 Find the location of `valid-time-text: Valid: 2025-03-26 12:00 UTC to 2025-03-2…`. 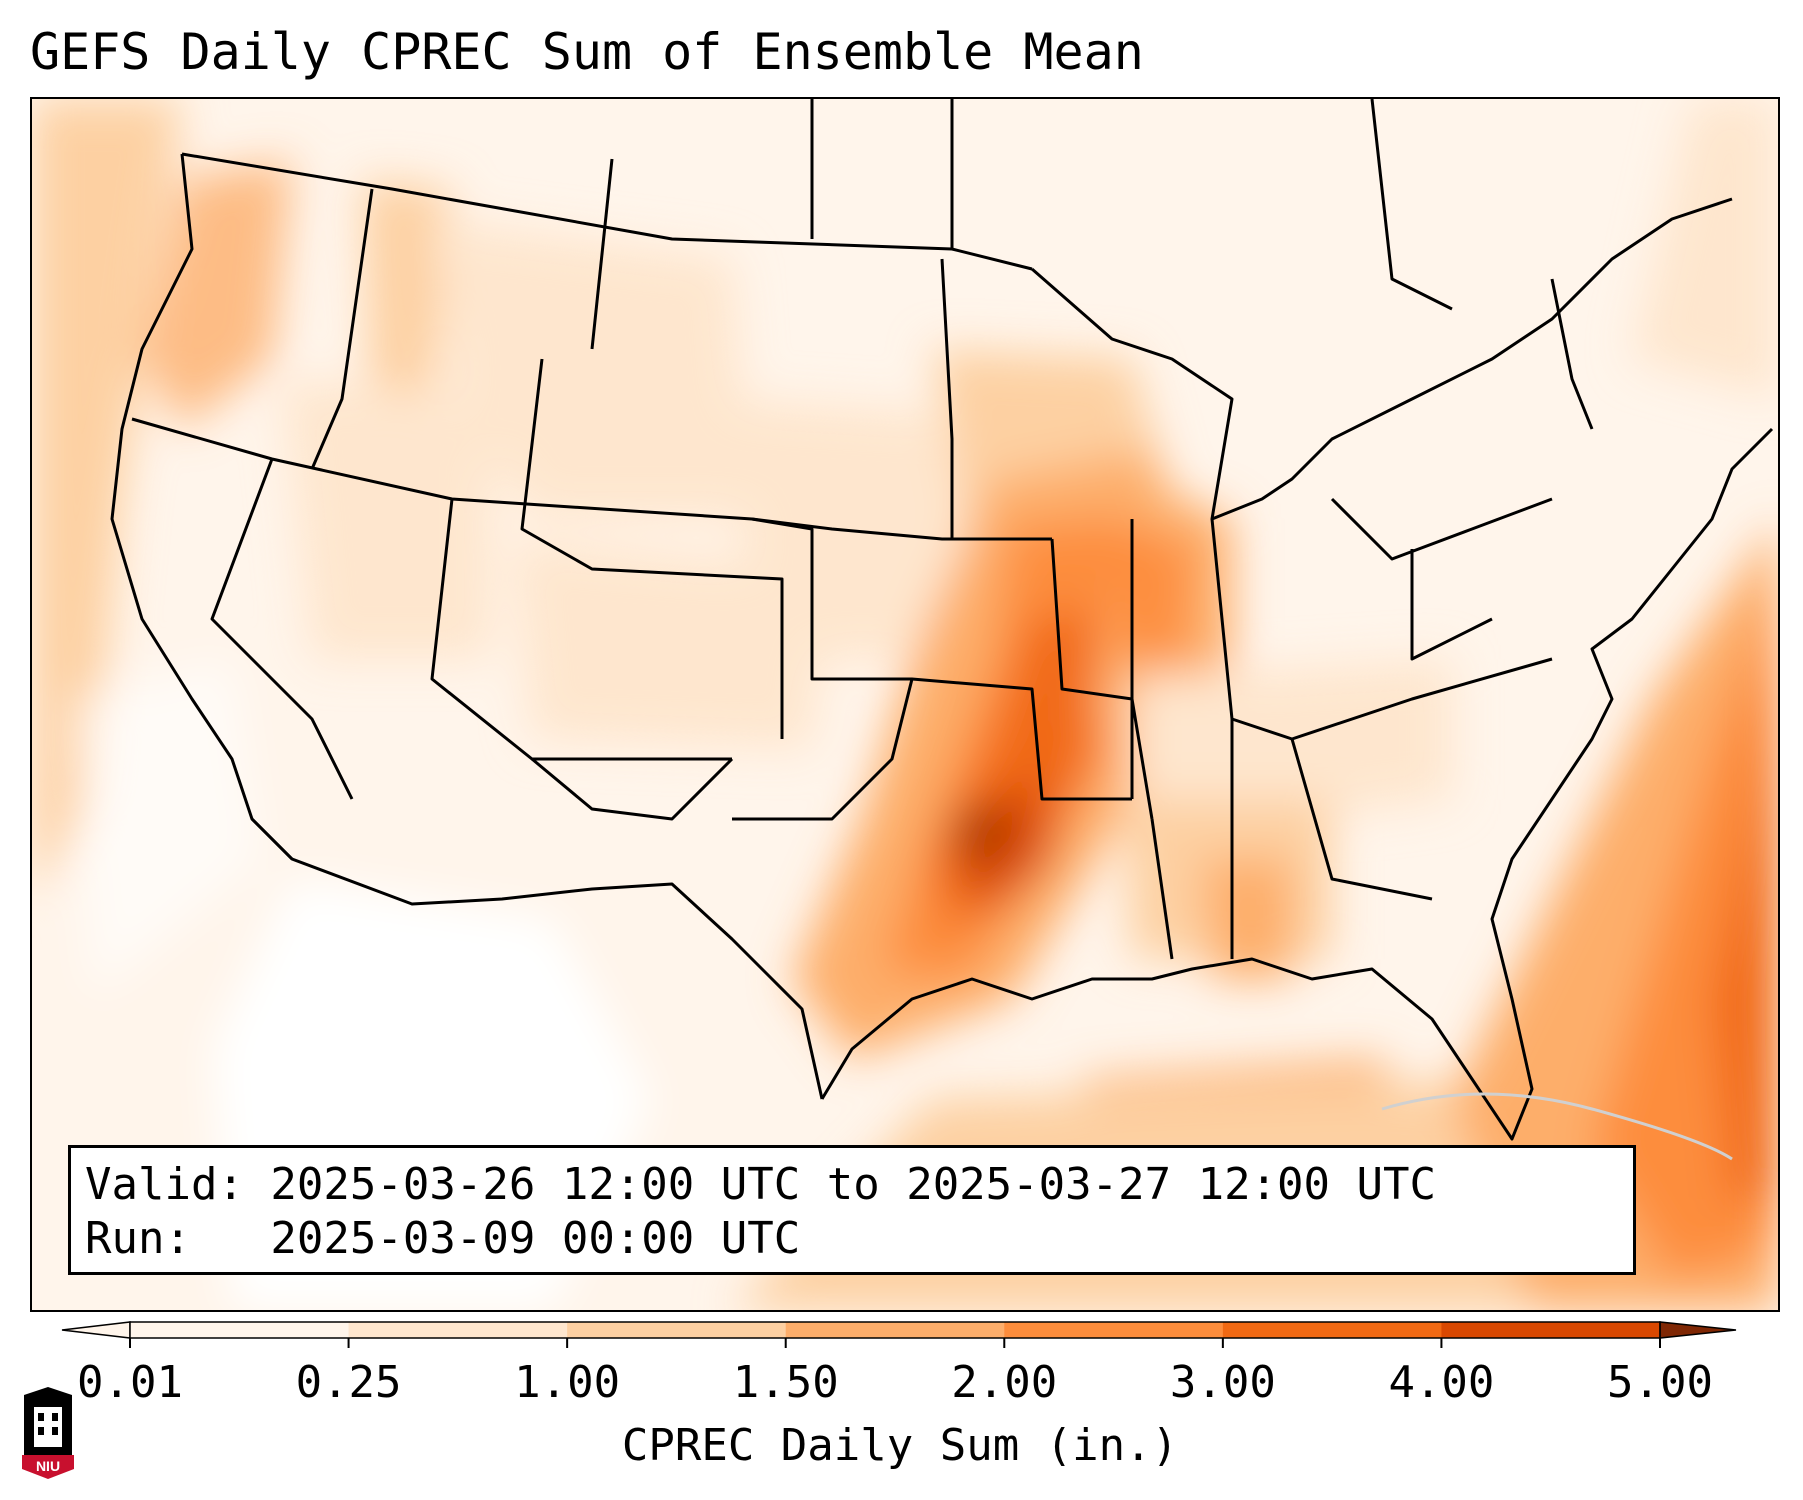

valid-time-text: Valid: 2025-03-26 12:00 UTC to 2025-03-2… is located at coordinates (761, 1184).